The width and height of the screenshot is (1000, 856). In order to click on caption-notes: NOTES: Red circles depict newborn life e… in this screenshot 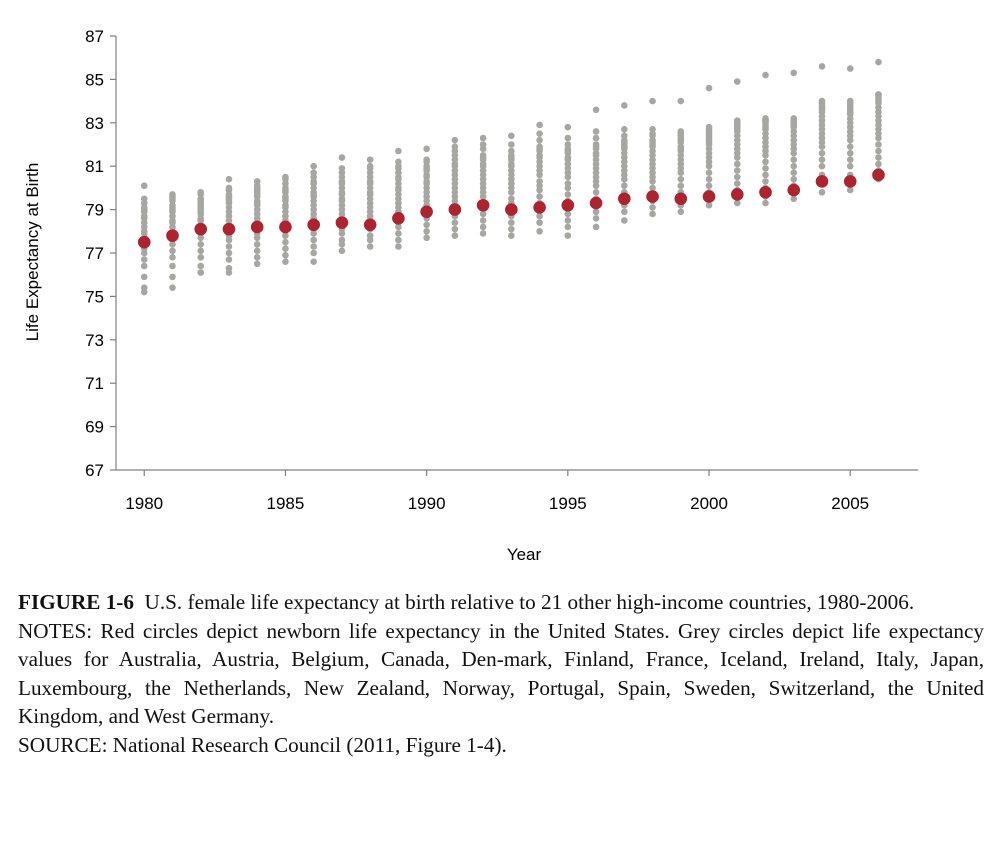, I will do `click(501, 673)`.